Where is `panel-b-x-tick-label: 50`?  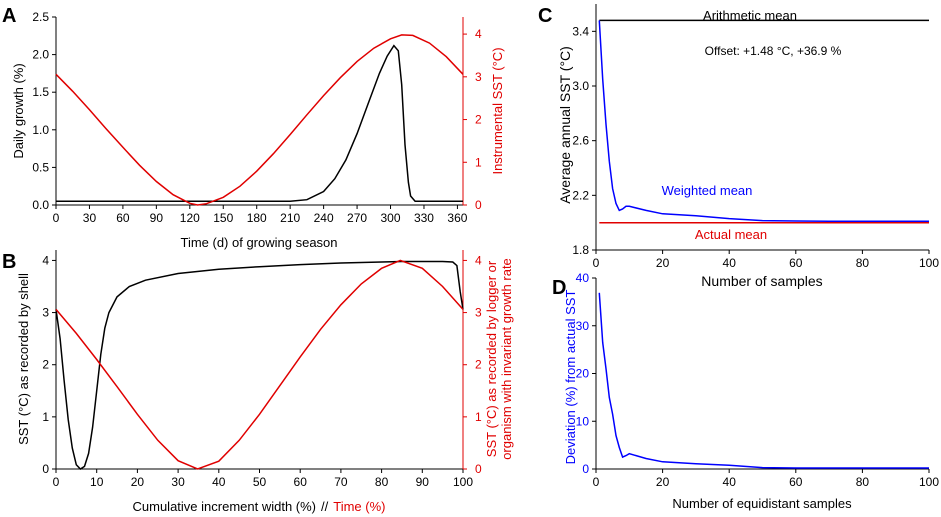
panel-b-x-tick-label: 50 is located at coordinates (260, 482).